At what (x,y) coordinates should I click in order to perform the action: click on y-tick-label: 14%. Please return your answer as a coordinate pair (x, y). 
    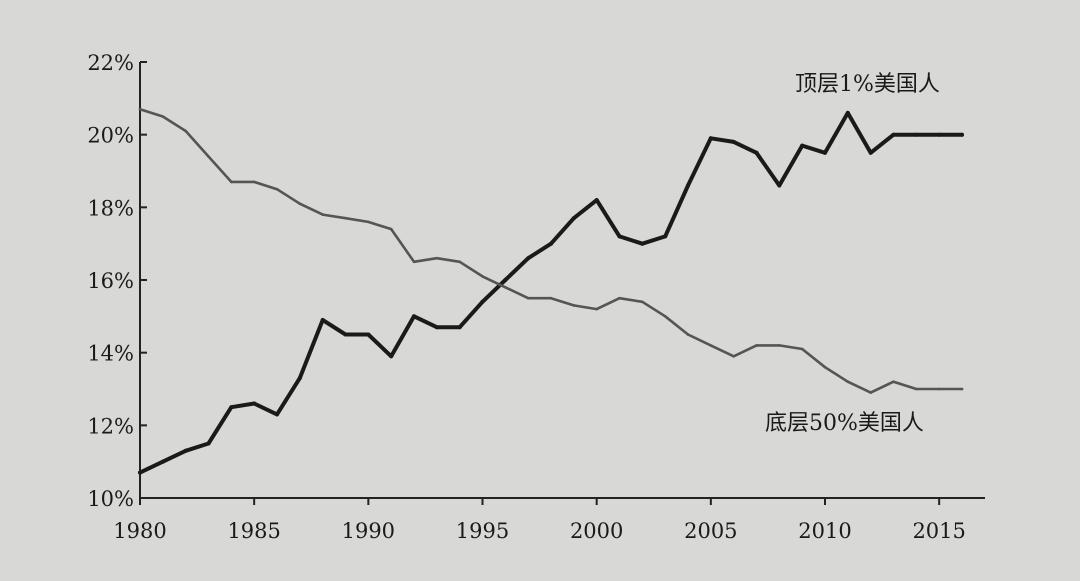
    Looking at the image, I should click on (110, 354).